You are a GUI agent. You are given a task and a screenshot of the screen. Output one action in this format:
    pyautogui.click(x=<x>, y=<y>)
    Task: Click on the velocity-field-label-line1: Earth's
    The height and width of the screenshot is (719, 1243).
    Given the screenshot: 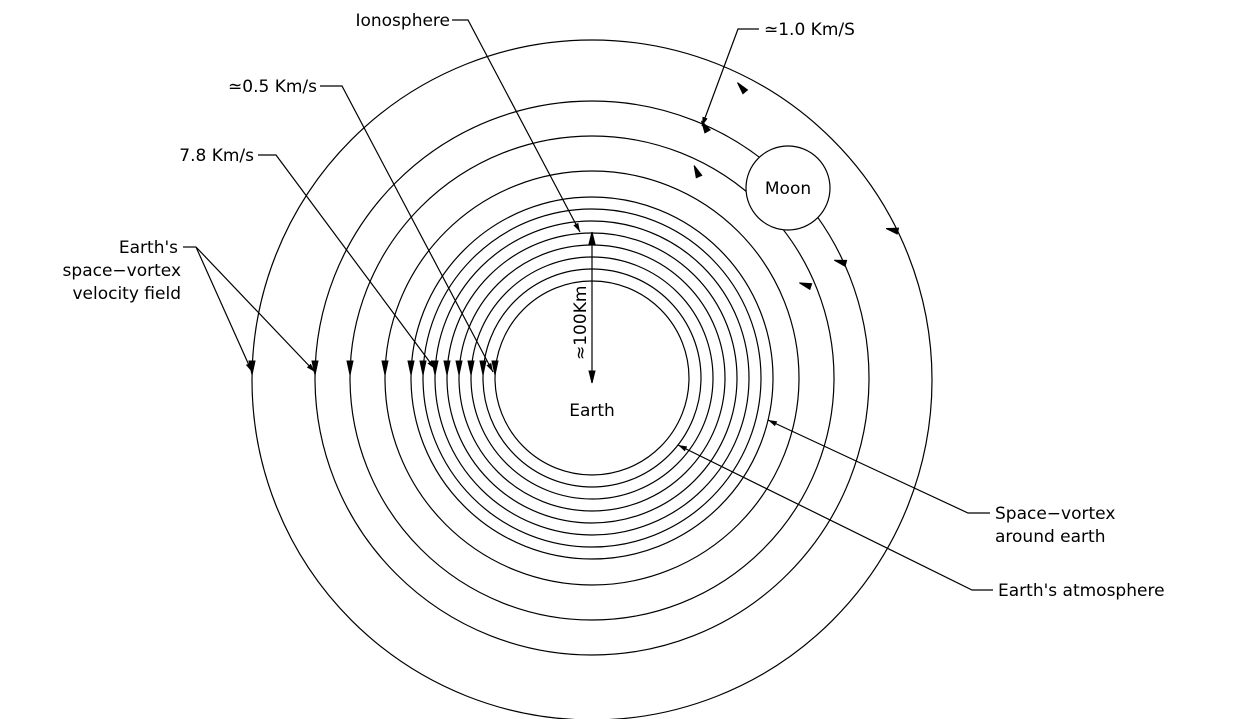 What is the action you would take?
    pyautogui.click(x=148, y=248)
    